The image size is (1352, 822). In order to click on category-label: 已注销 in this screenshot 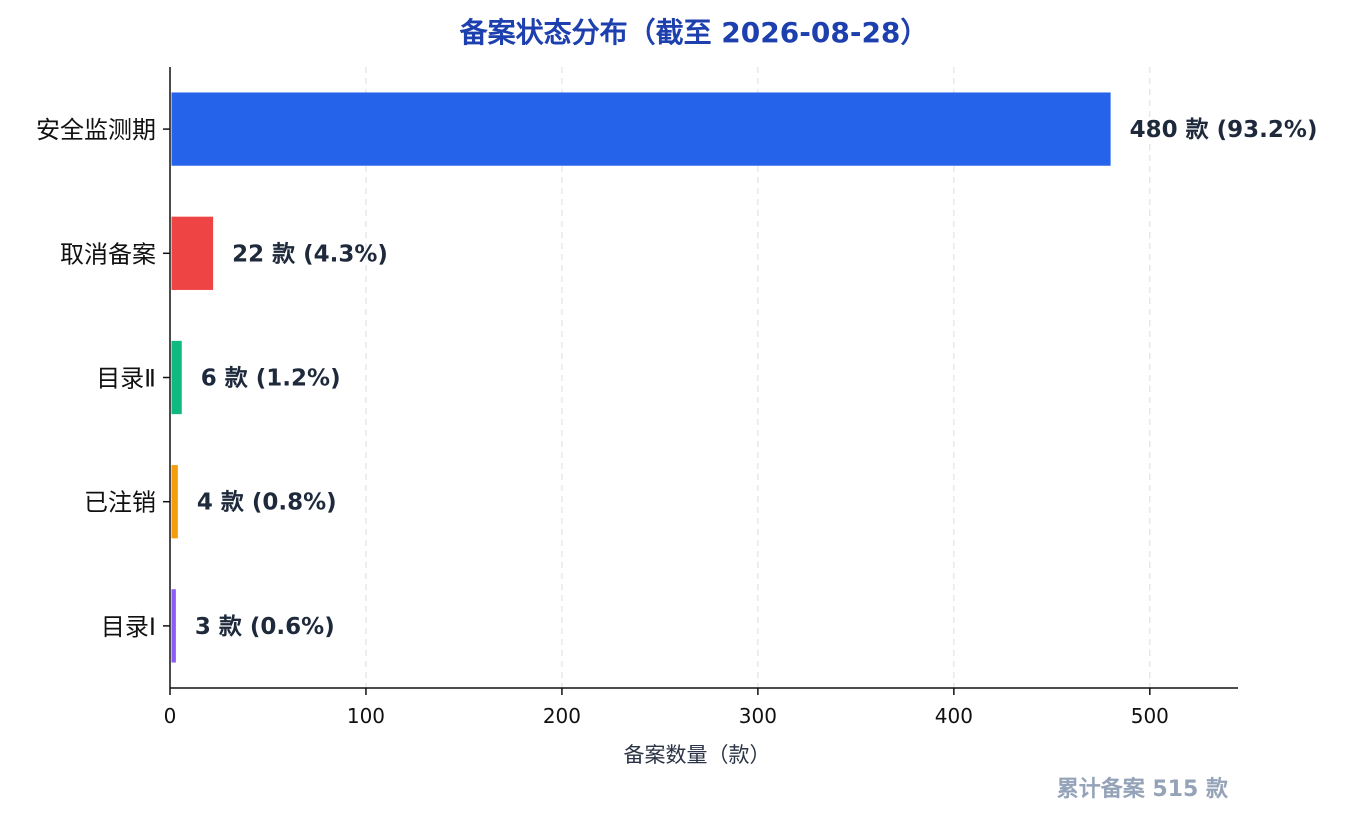, I will do `click(120, 503)`.